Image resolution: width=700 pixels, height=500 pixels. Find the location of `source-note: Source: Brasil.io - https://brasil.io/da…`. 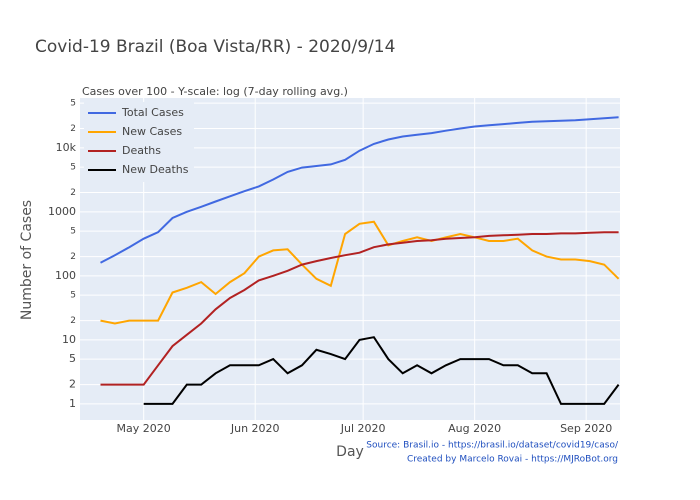

source-note: Source: Brasil.io - https://brasil.io/da… is located at coordinates (492, 446).